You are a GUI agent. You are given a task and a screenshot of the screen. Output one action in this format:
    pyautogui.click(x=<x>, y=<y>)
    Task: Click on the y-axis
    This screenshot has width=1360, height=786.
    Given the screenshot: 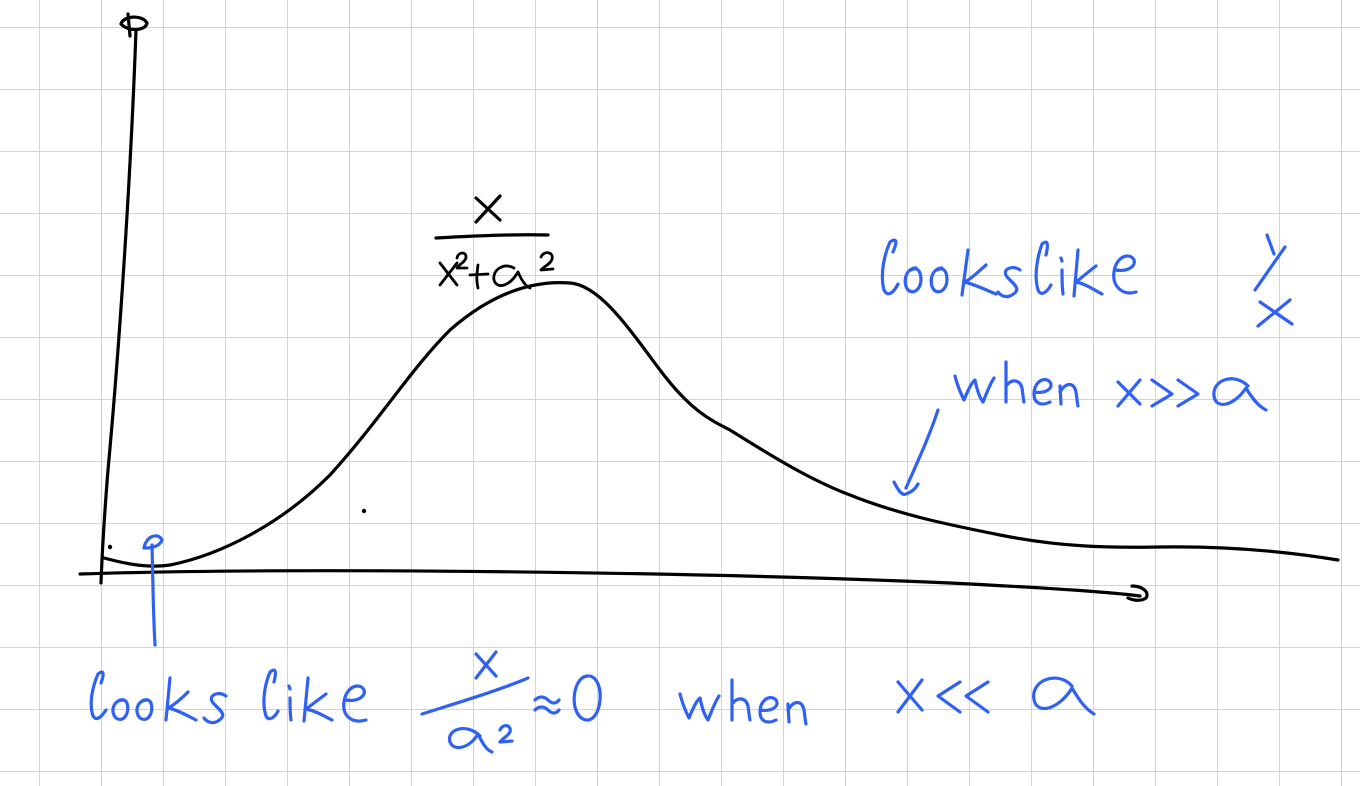 What is the action you would take?
    pyautogui.click(x=124, y=298)
    